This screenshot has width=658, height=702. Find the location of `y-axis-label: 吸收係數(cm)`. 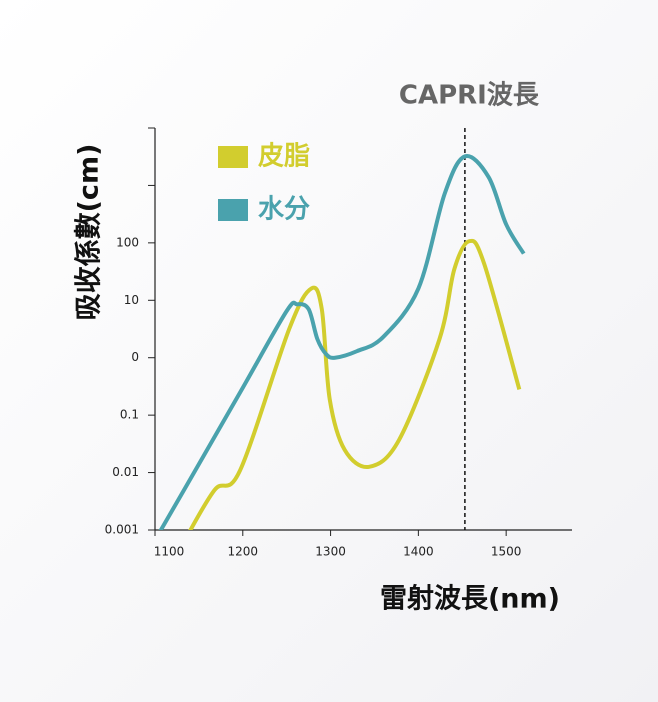

y-axis-label: 吸收係數(cm) is located at coordinates (89, 232).